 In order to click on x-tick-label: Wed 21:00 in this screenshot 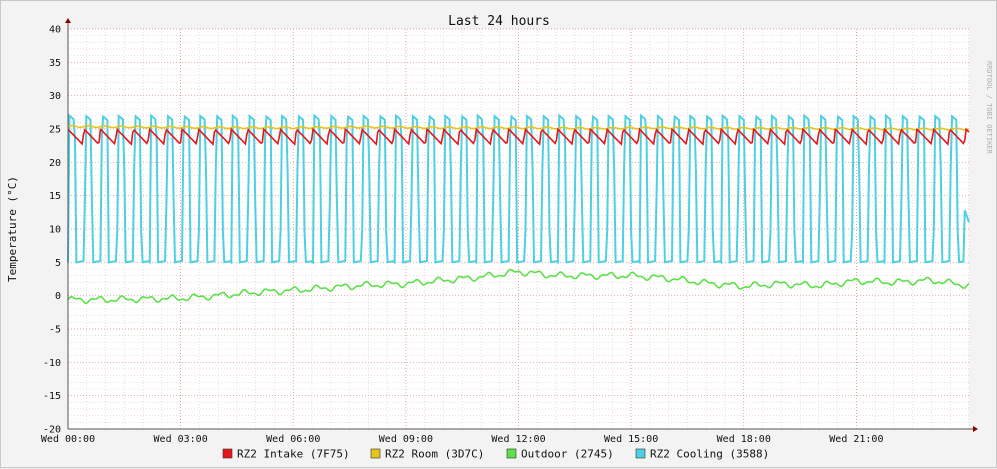, I will do `click(856, 439)`.